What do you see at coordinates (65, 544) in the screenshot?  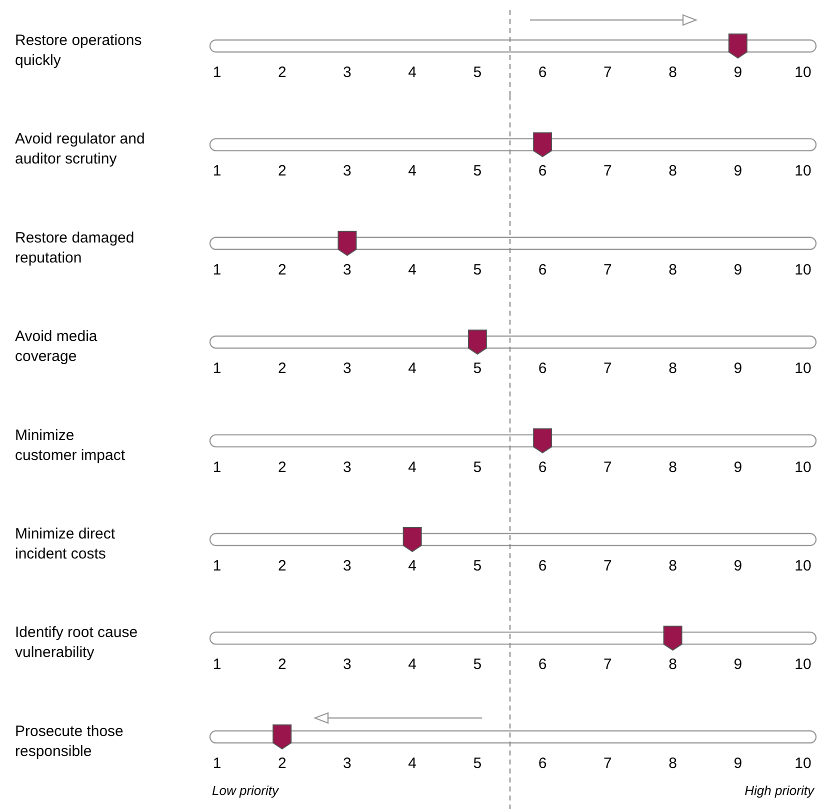 I see `y-tick-label: Minimize direct incident costs` at bounding box center [65, 544].